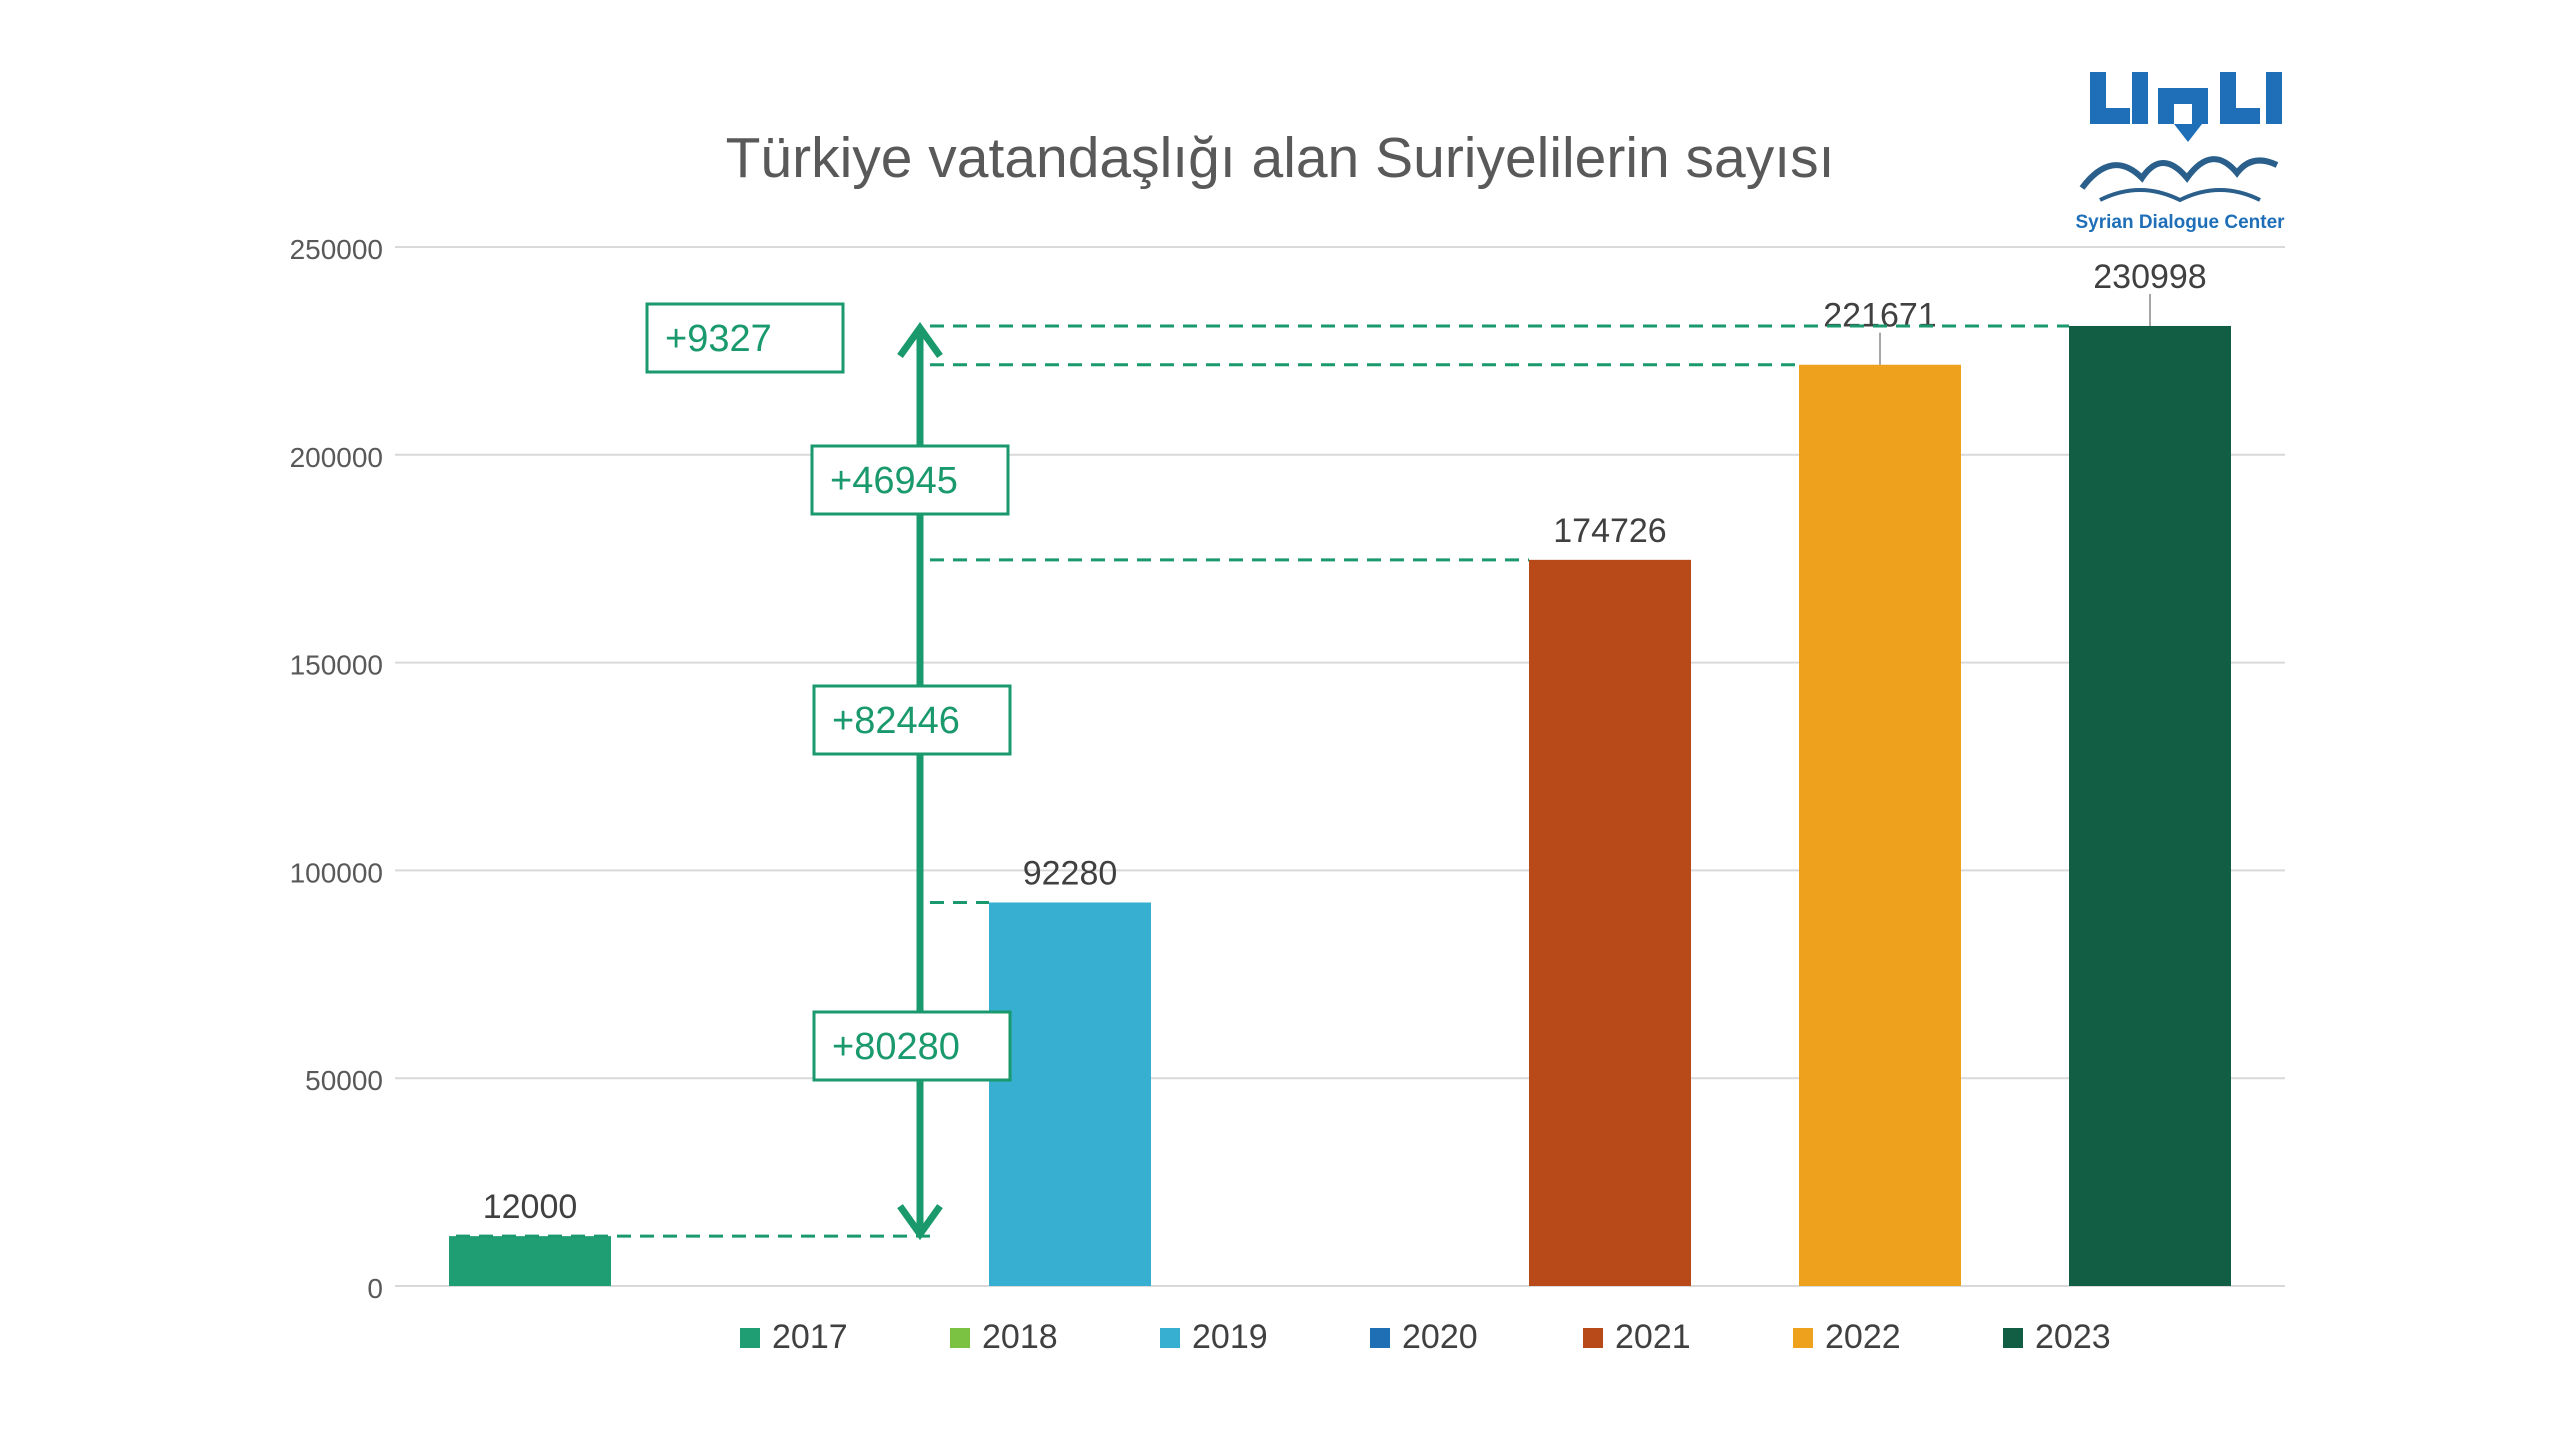 The image size is (2560, 1440). Describe the element at coordinates (896, 1047) in the screenshot. I see `difference-label: +80280` at that location.